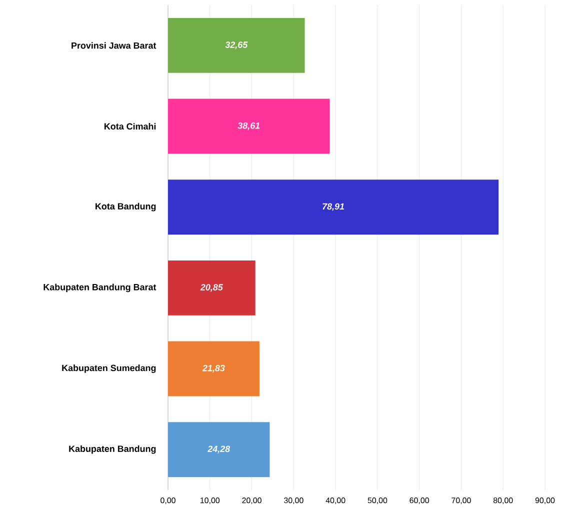 The height and width of the screenshot is (523, 562). What do you see at coordinates (114, 45) in the screenshot?
I see `y-tick-label: Provinsi Jawa Barat` at bounding box center [114, 45].